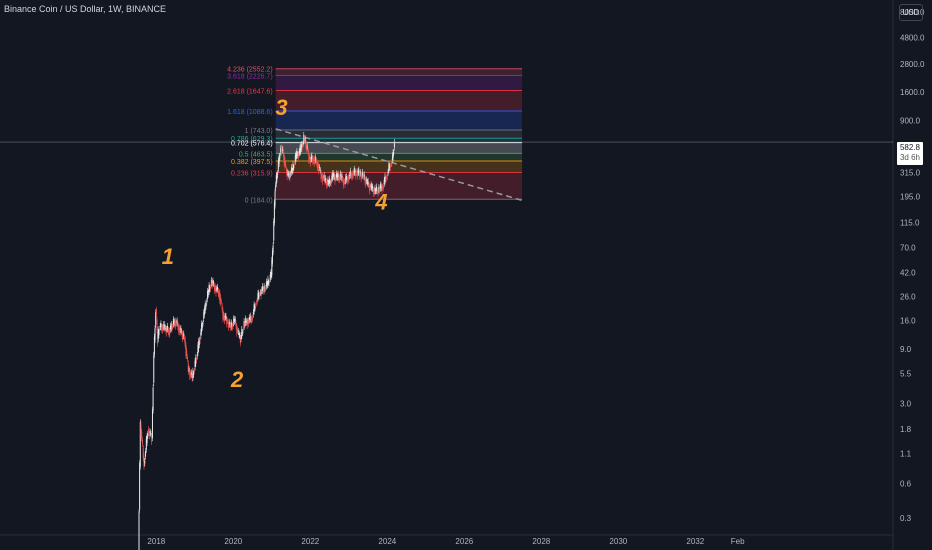 This screenshot has height=550, width=932. Describe the element at coordinates (618, 541) in the screenshot. I see `x-tick-label: 2030` at that location.